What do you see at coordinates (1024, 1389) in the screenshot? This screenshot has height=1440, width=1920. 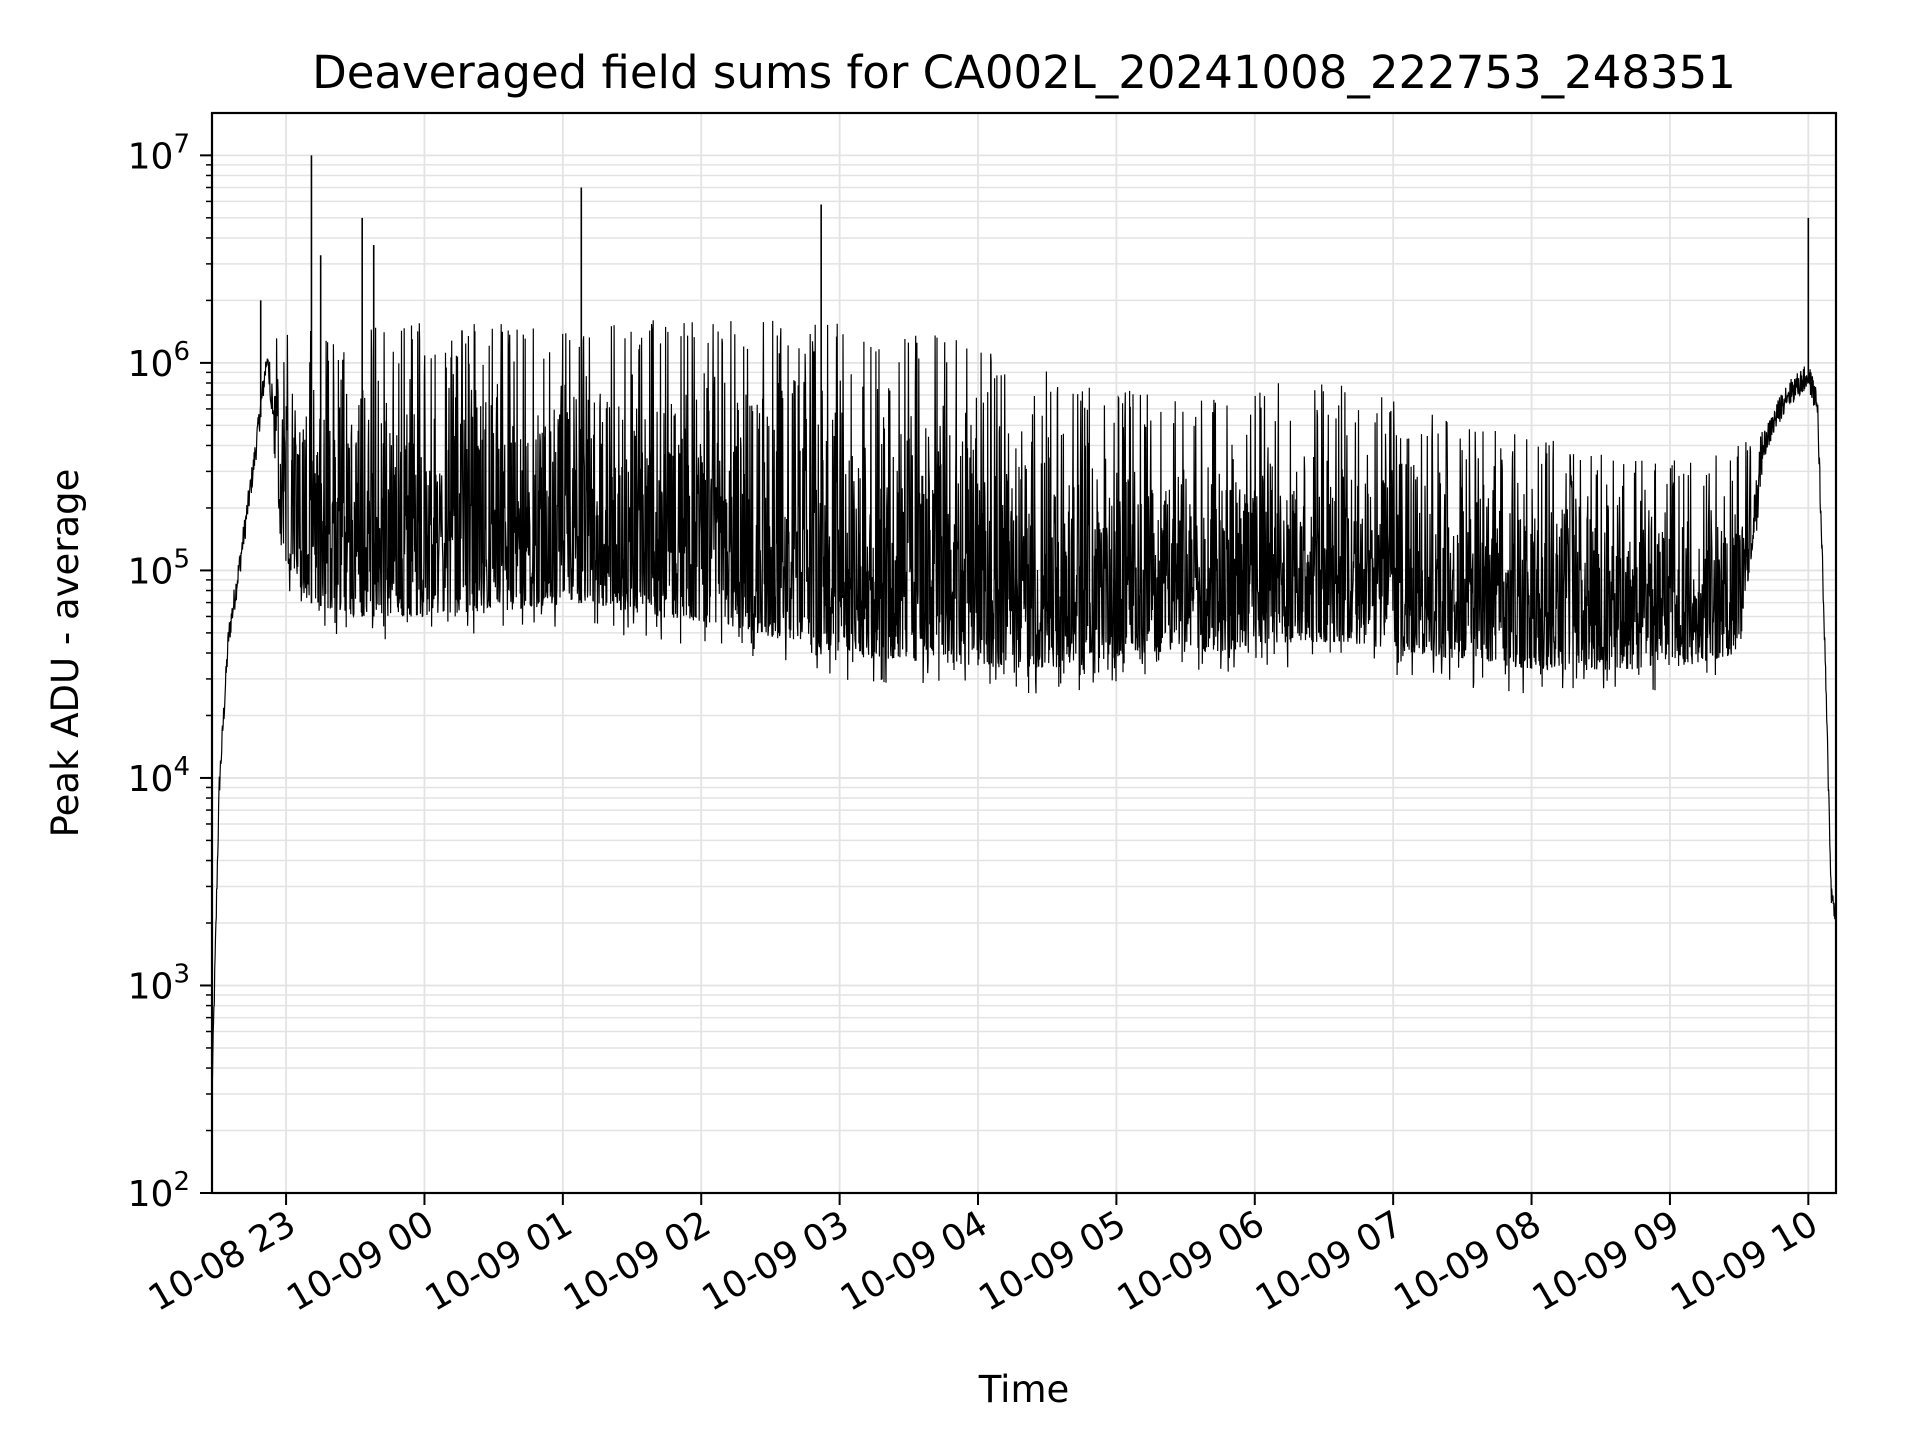 I see `x-axis-label: Time` at bounding box center [1024, 1389].